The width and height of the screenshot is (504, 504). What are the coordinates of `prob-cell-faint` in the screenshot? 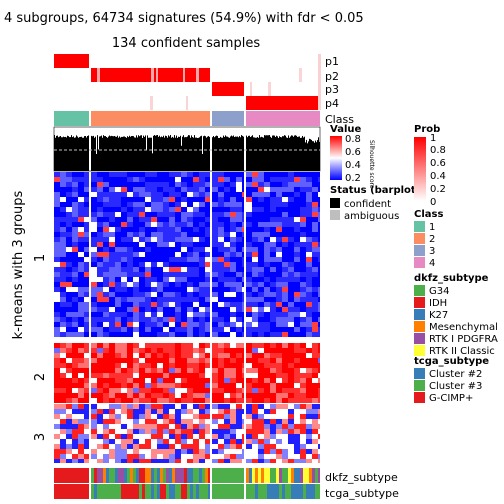 It's located at (187, 103).